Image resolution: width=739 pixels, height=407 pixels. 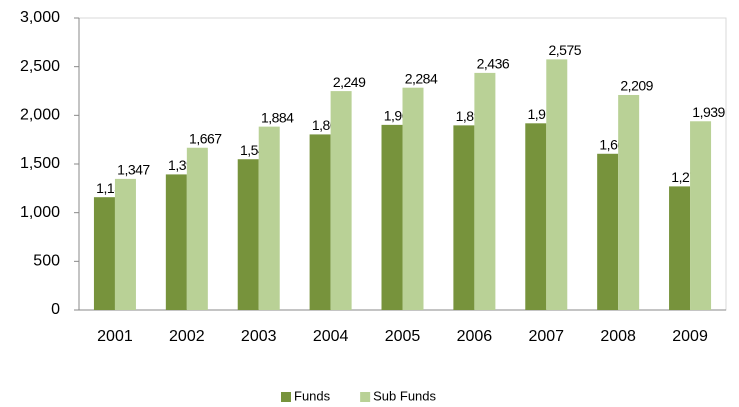 What do you see at coordinates (312, 395) in the screenshot?
I see `legend-label: Funds` at bounding box center [312, 395].